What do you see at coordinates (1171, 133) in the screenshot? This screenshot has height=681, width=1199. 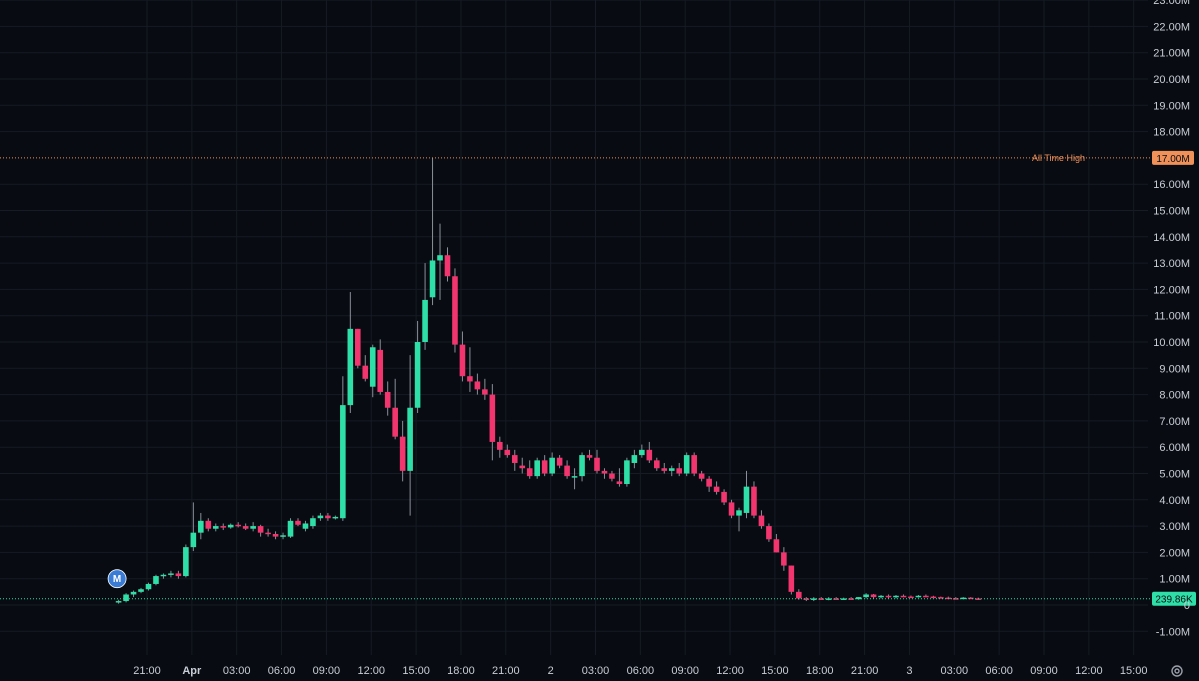 I see `y-tick-label: 18.00M` at bounding box center [1171, 133].